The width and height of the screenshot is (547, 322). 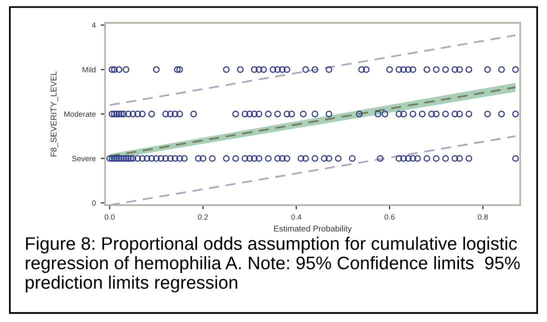 I want to click on x-axis-title: Estimated Probability, so click(x=313, y=229).